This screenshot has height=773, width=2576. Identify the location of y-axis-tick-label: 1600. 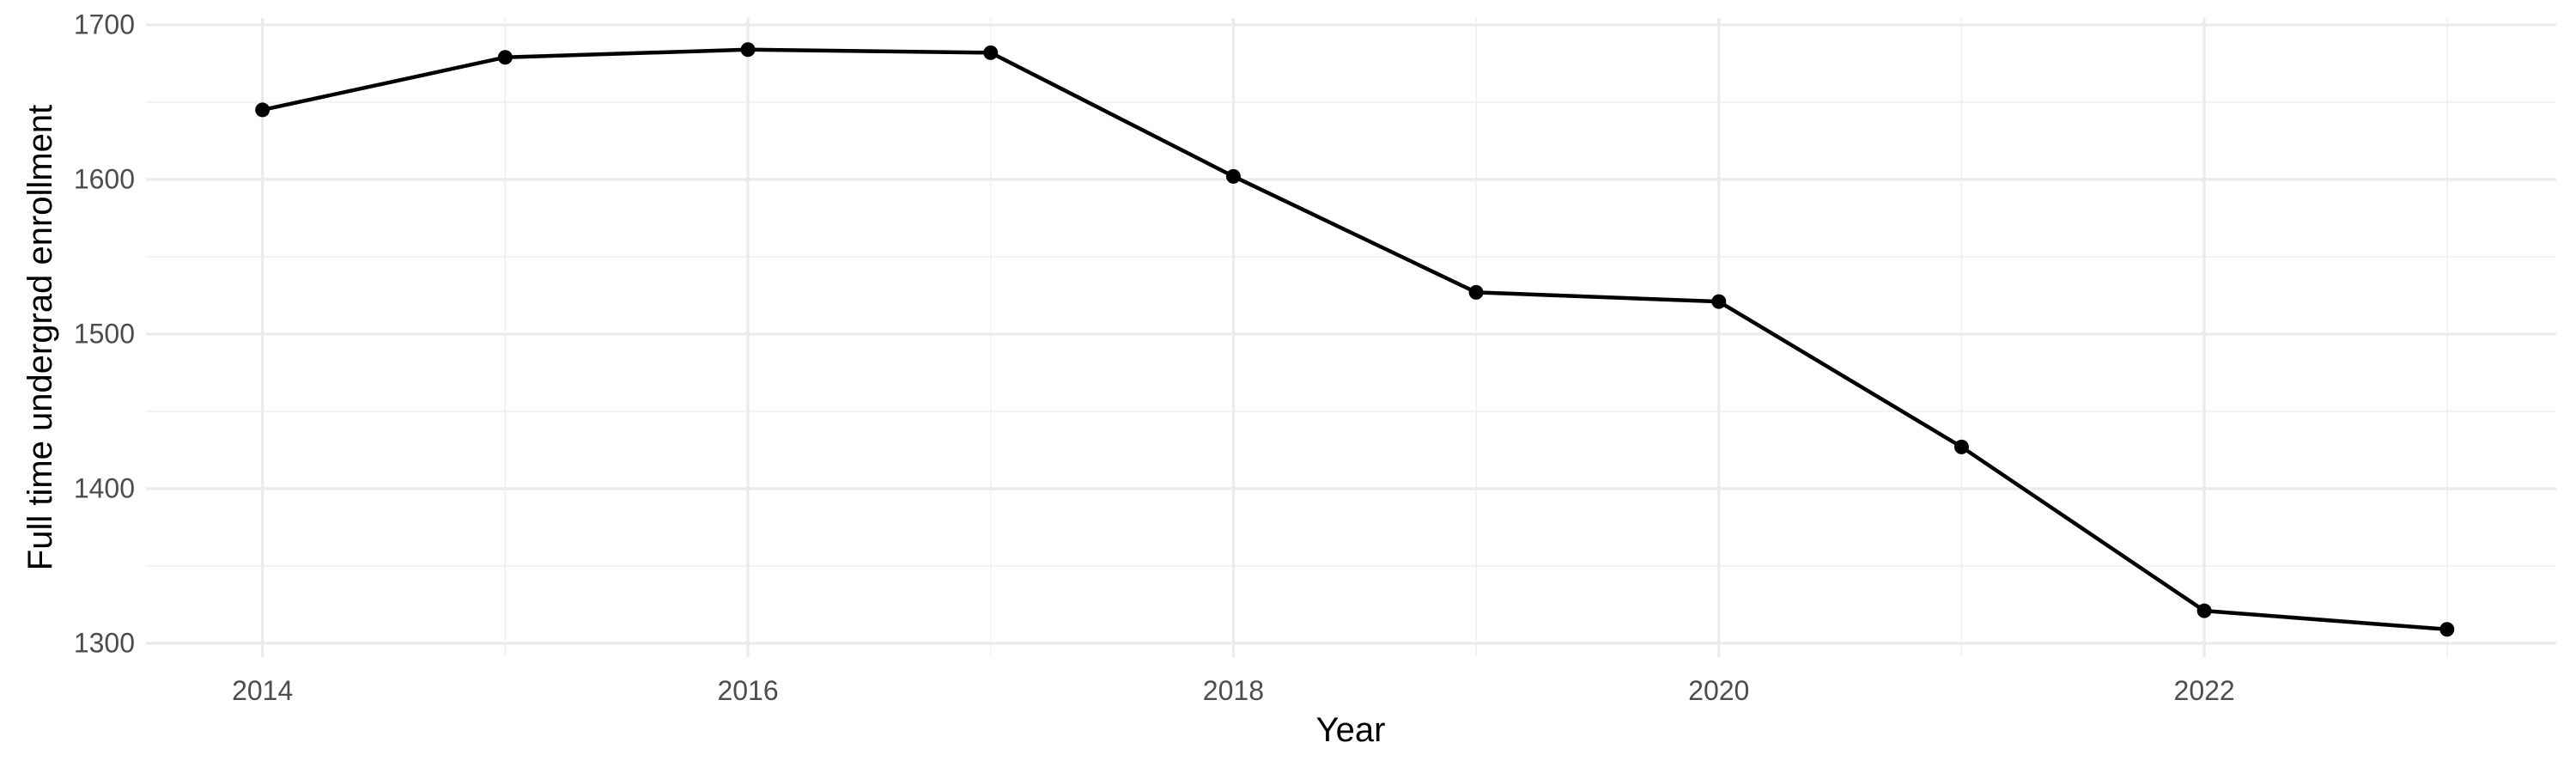
(104, 178).